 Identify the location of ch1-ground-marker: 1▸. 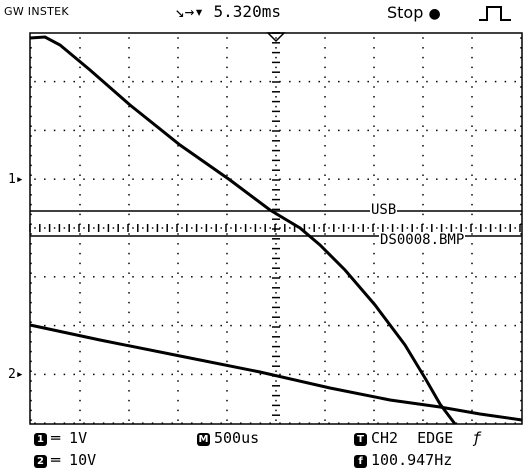
(16, 179).